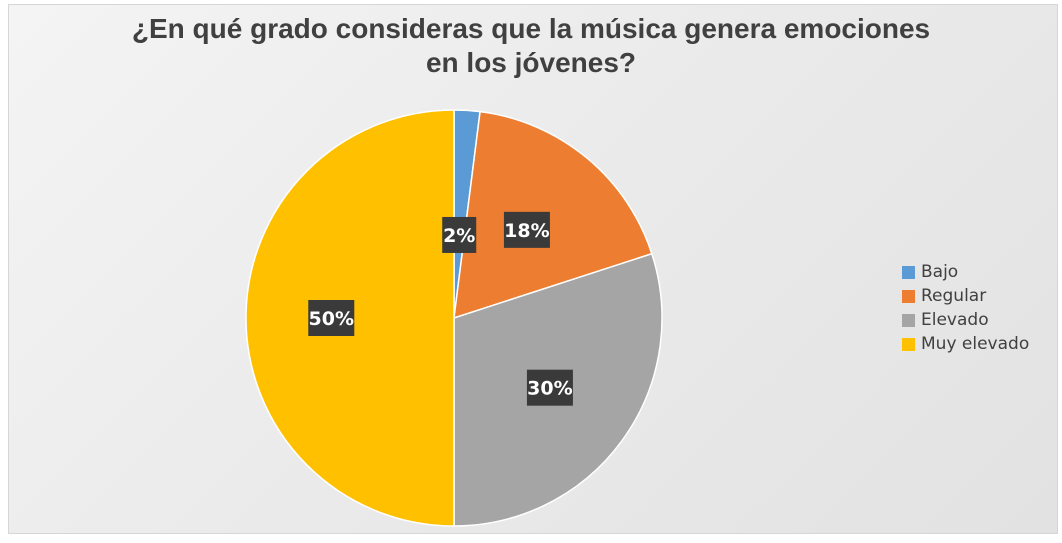 Image resolution: width=1062 pixels, height=543 pixels. I want to click on data-label-box-elevado, so click(549, 387).